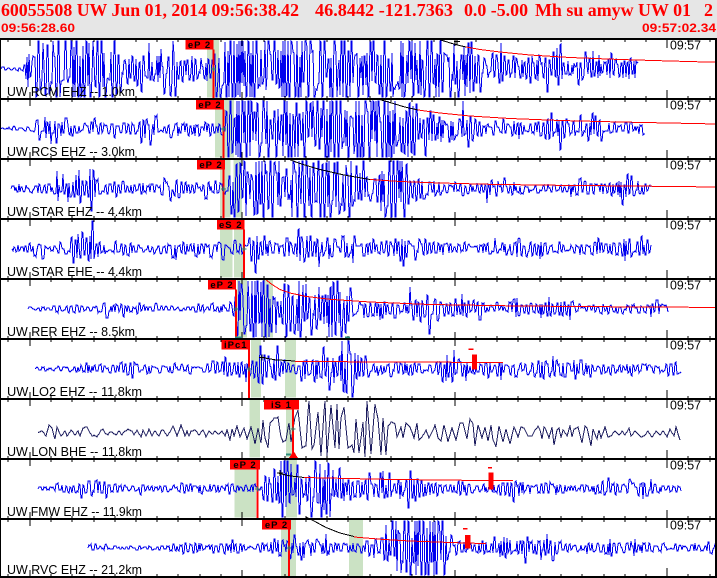 This screenshot has height=578, width=717. Describe the element at coordinates (281, 405) in the screenshot. I see `svg-text: iS 1` at that location.